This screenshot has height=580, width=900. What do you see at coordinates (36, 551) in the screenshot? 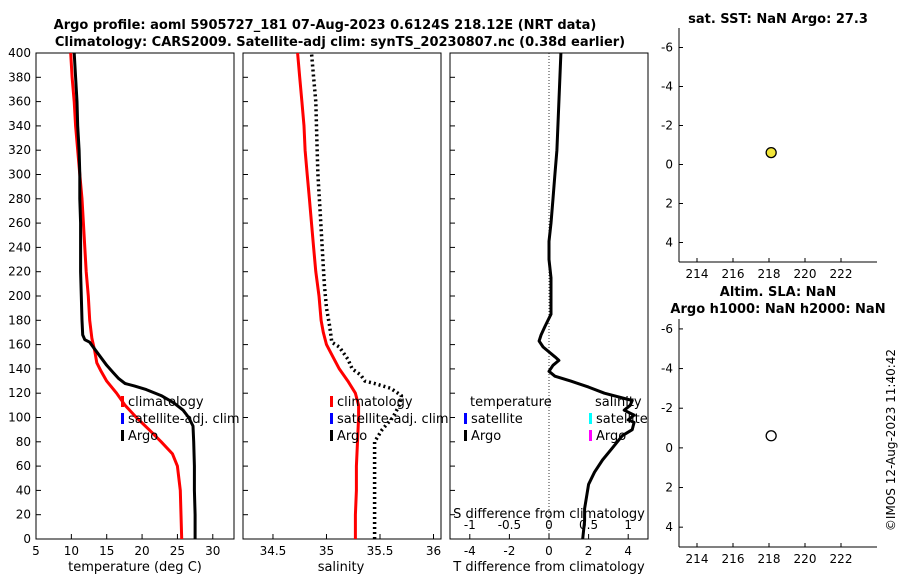
I see `x-tick-label: 5` at bounding box center [36, 551].